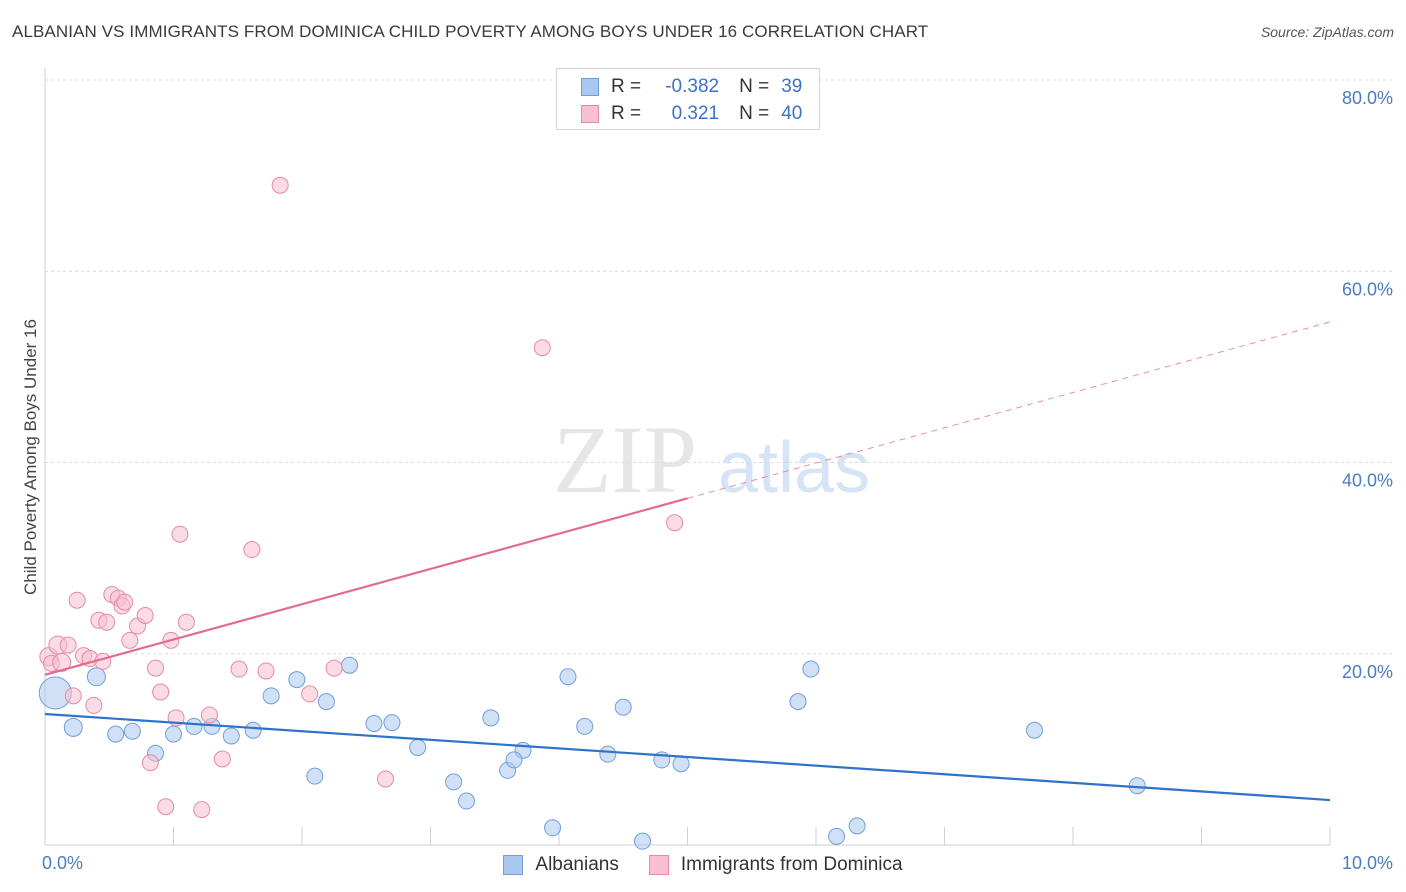 The image size is (1406, 892). I want to click on legend: Albanians Immigrants from Dominica, so click(703, 865).